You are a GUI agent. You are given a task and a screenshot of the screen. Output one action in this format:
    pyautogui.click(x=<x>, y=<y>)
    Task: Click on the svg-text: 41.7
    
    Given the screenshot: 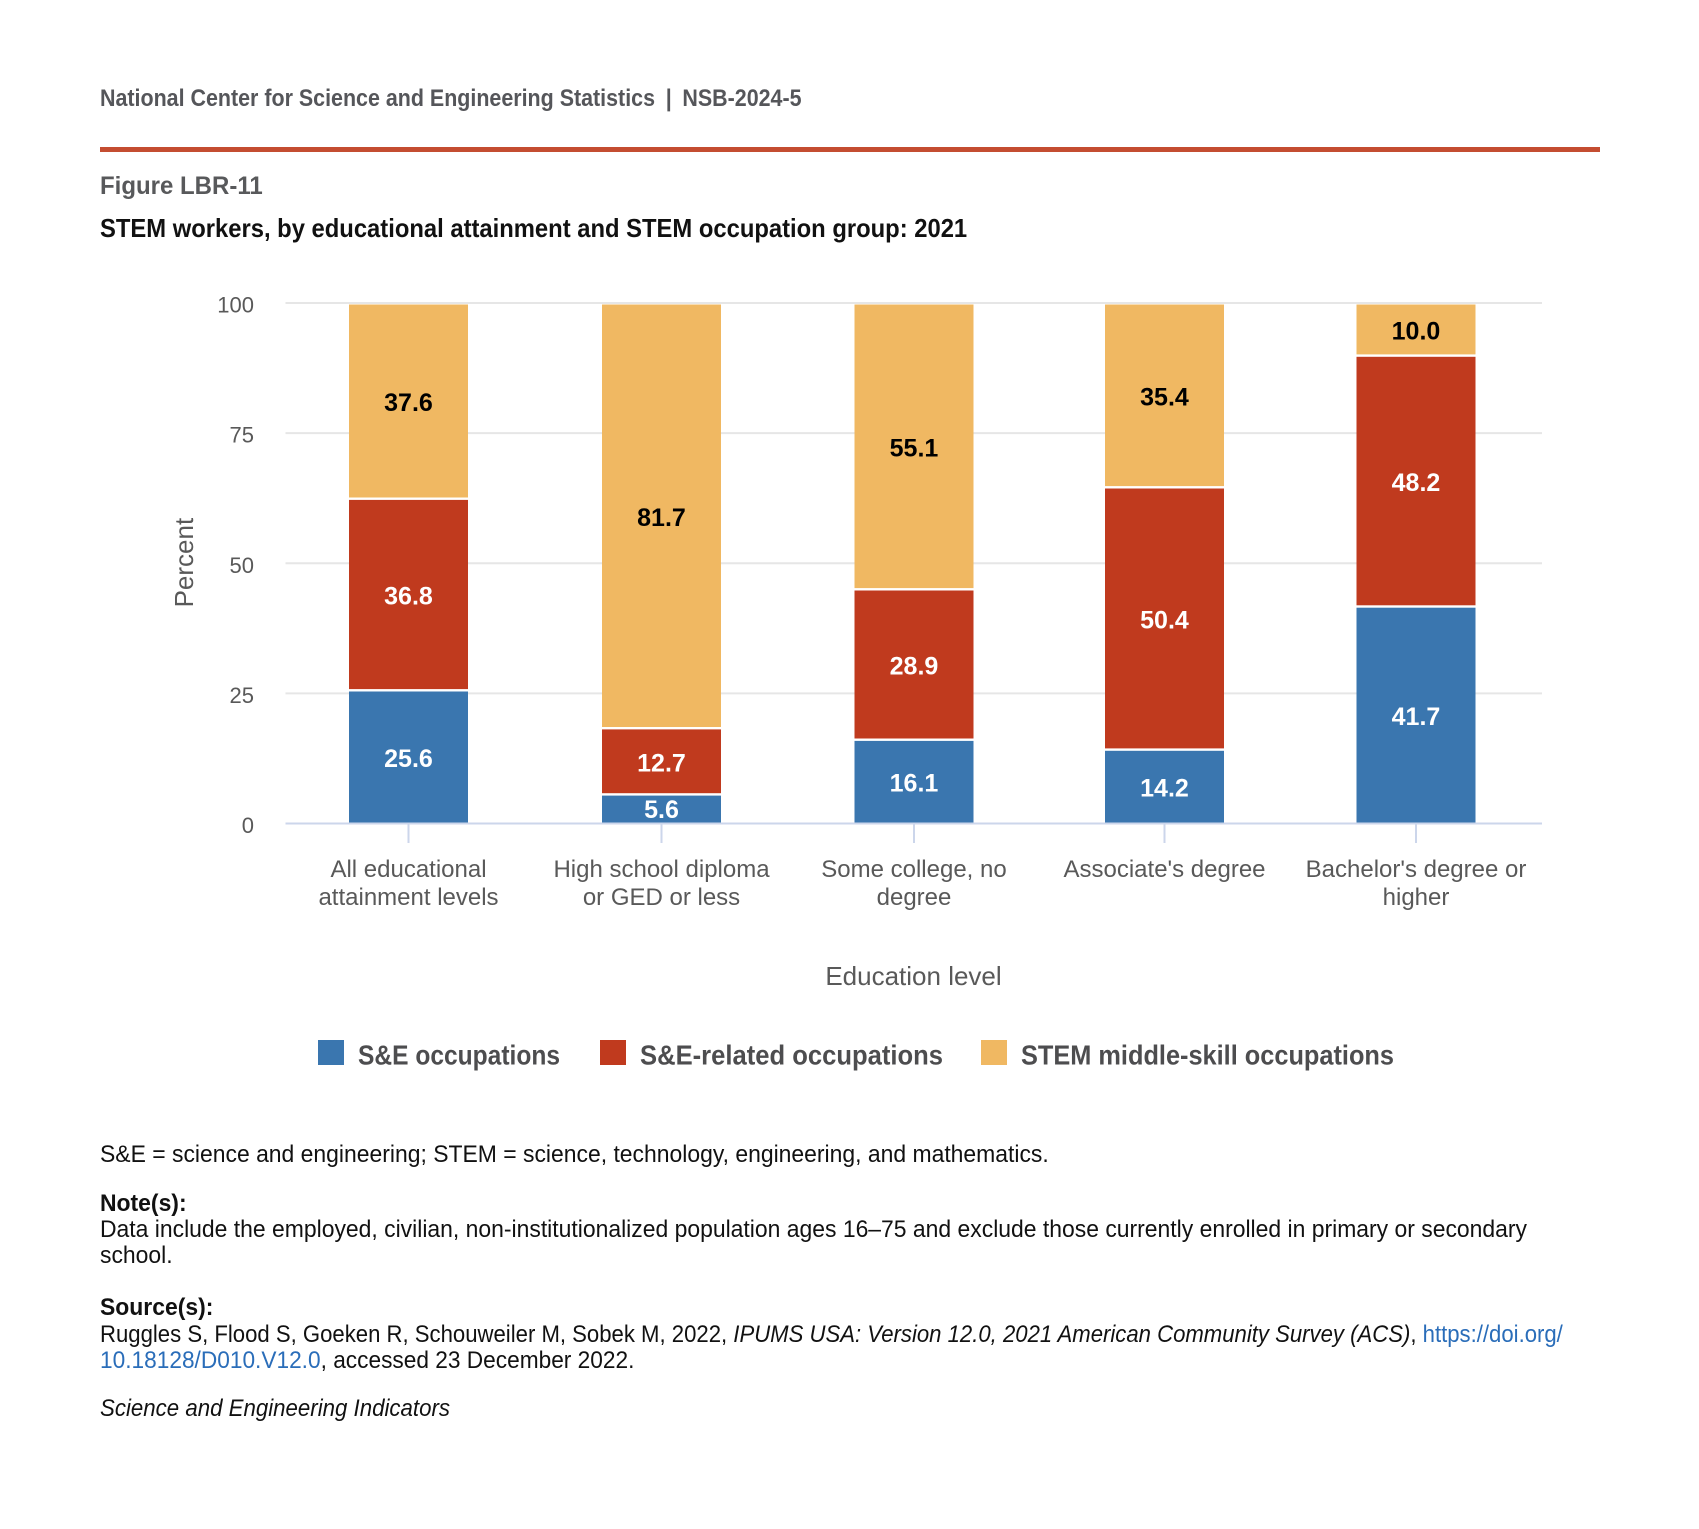 What is the action you would take?
    pyautogui.click(x=1416, y=717)
    